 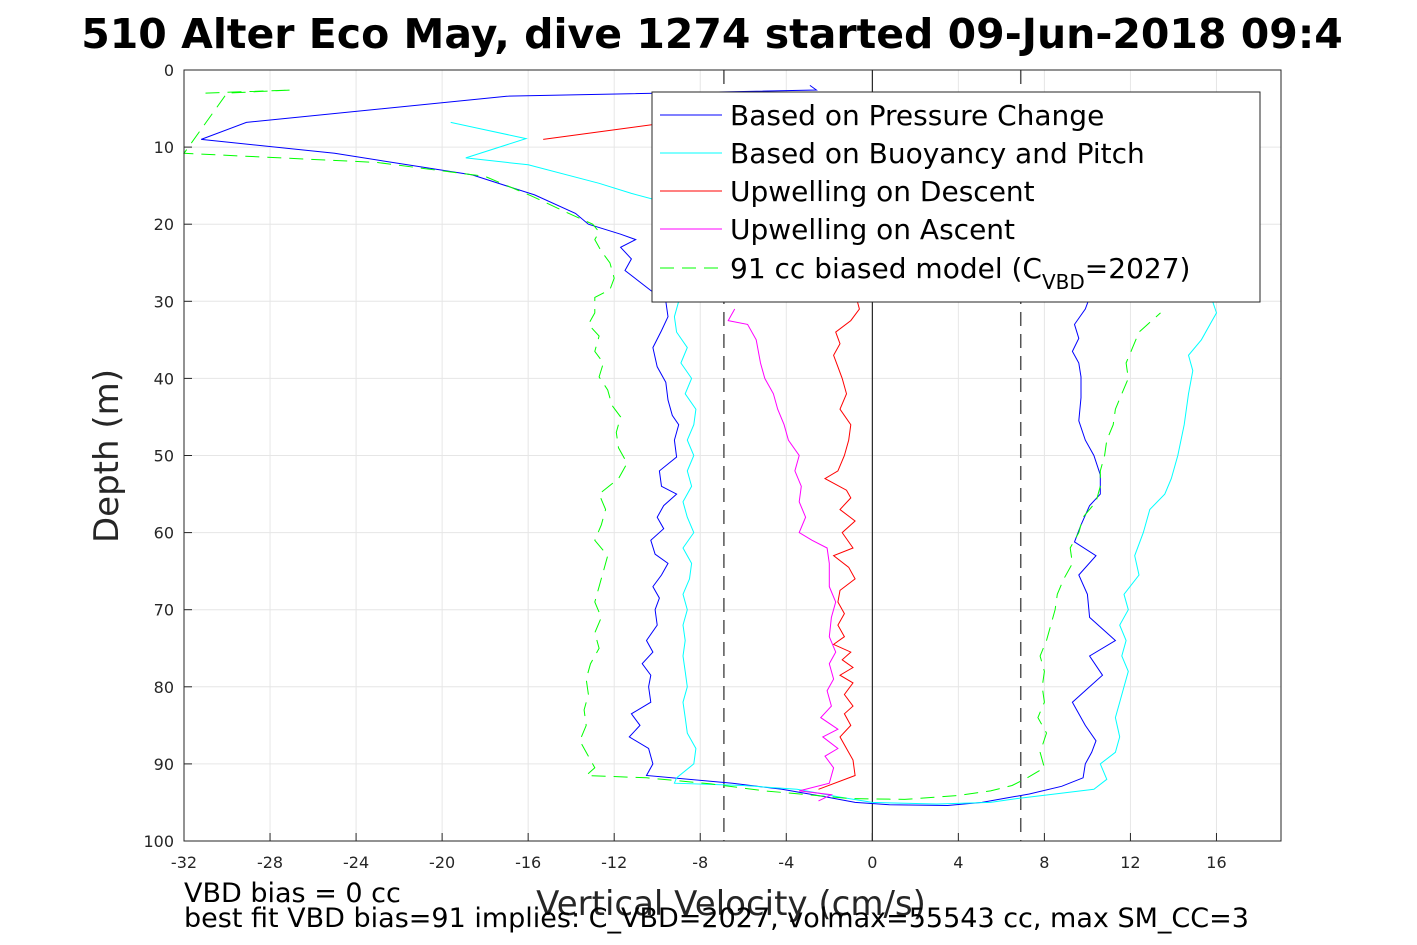 I want to click on legend-label-buoyancy: Based on Buoyancy and Pitch, so click(x=937, y=153).